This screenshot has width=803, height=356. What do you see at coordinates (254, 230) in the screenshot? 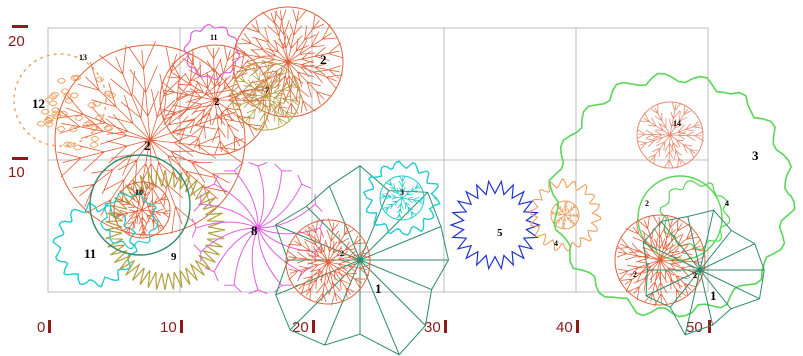
I see `label-8: 8` at bounding box center [254, 230].